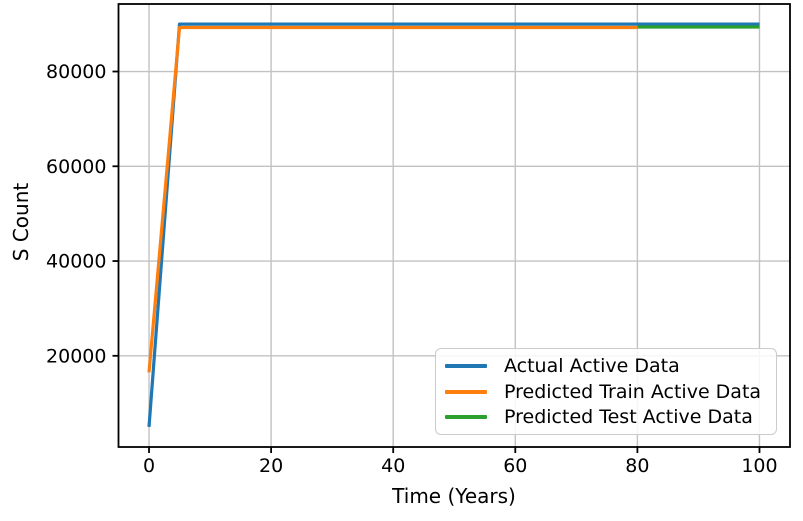 This screenshot has height=521, width=803. What do you see at coordinates (628, 416) in the screenshot?
I see `legend-label: Predicted Test Active Data` at bounding box center [628, 416].